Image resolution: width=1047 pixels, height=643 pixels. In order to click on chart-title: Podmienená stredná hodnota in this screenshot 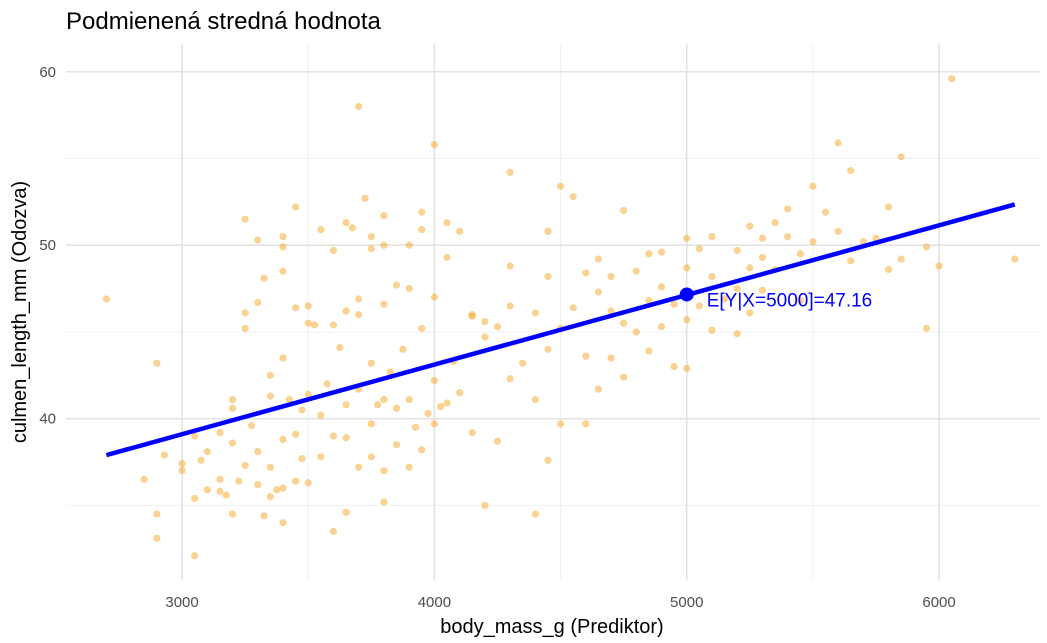, I will do `click(224, 21)`.